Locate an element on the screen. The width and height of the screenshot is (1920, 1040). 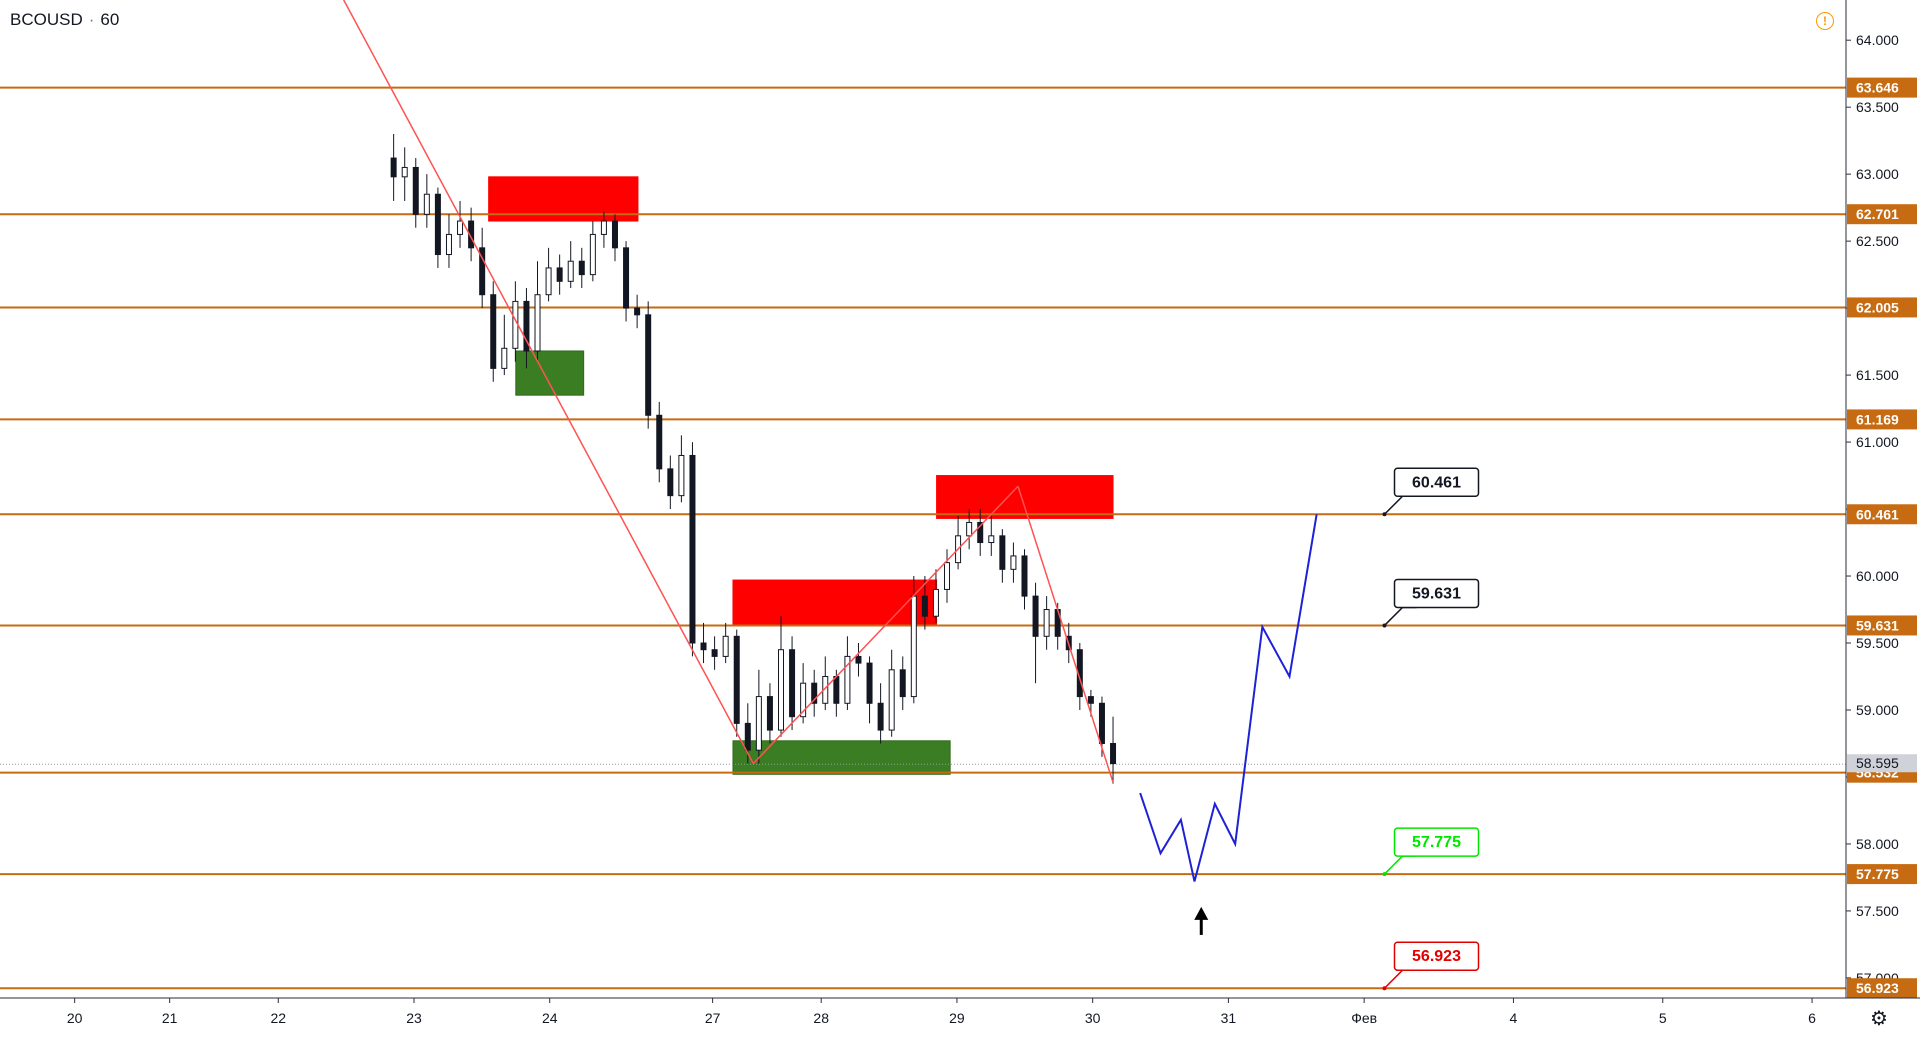
gear-icon: ⚙ is located at coordinates (1879, 1019).